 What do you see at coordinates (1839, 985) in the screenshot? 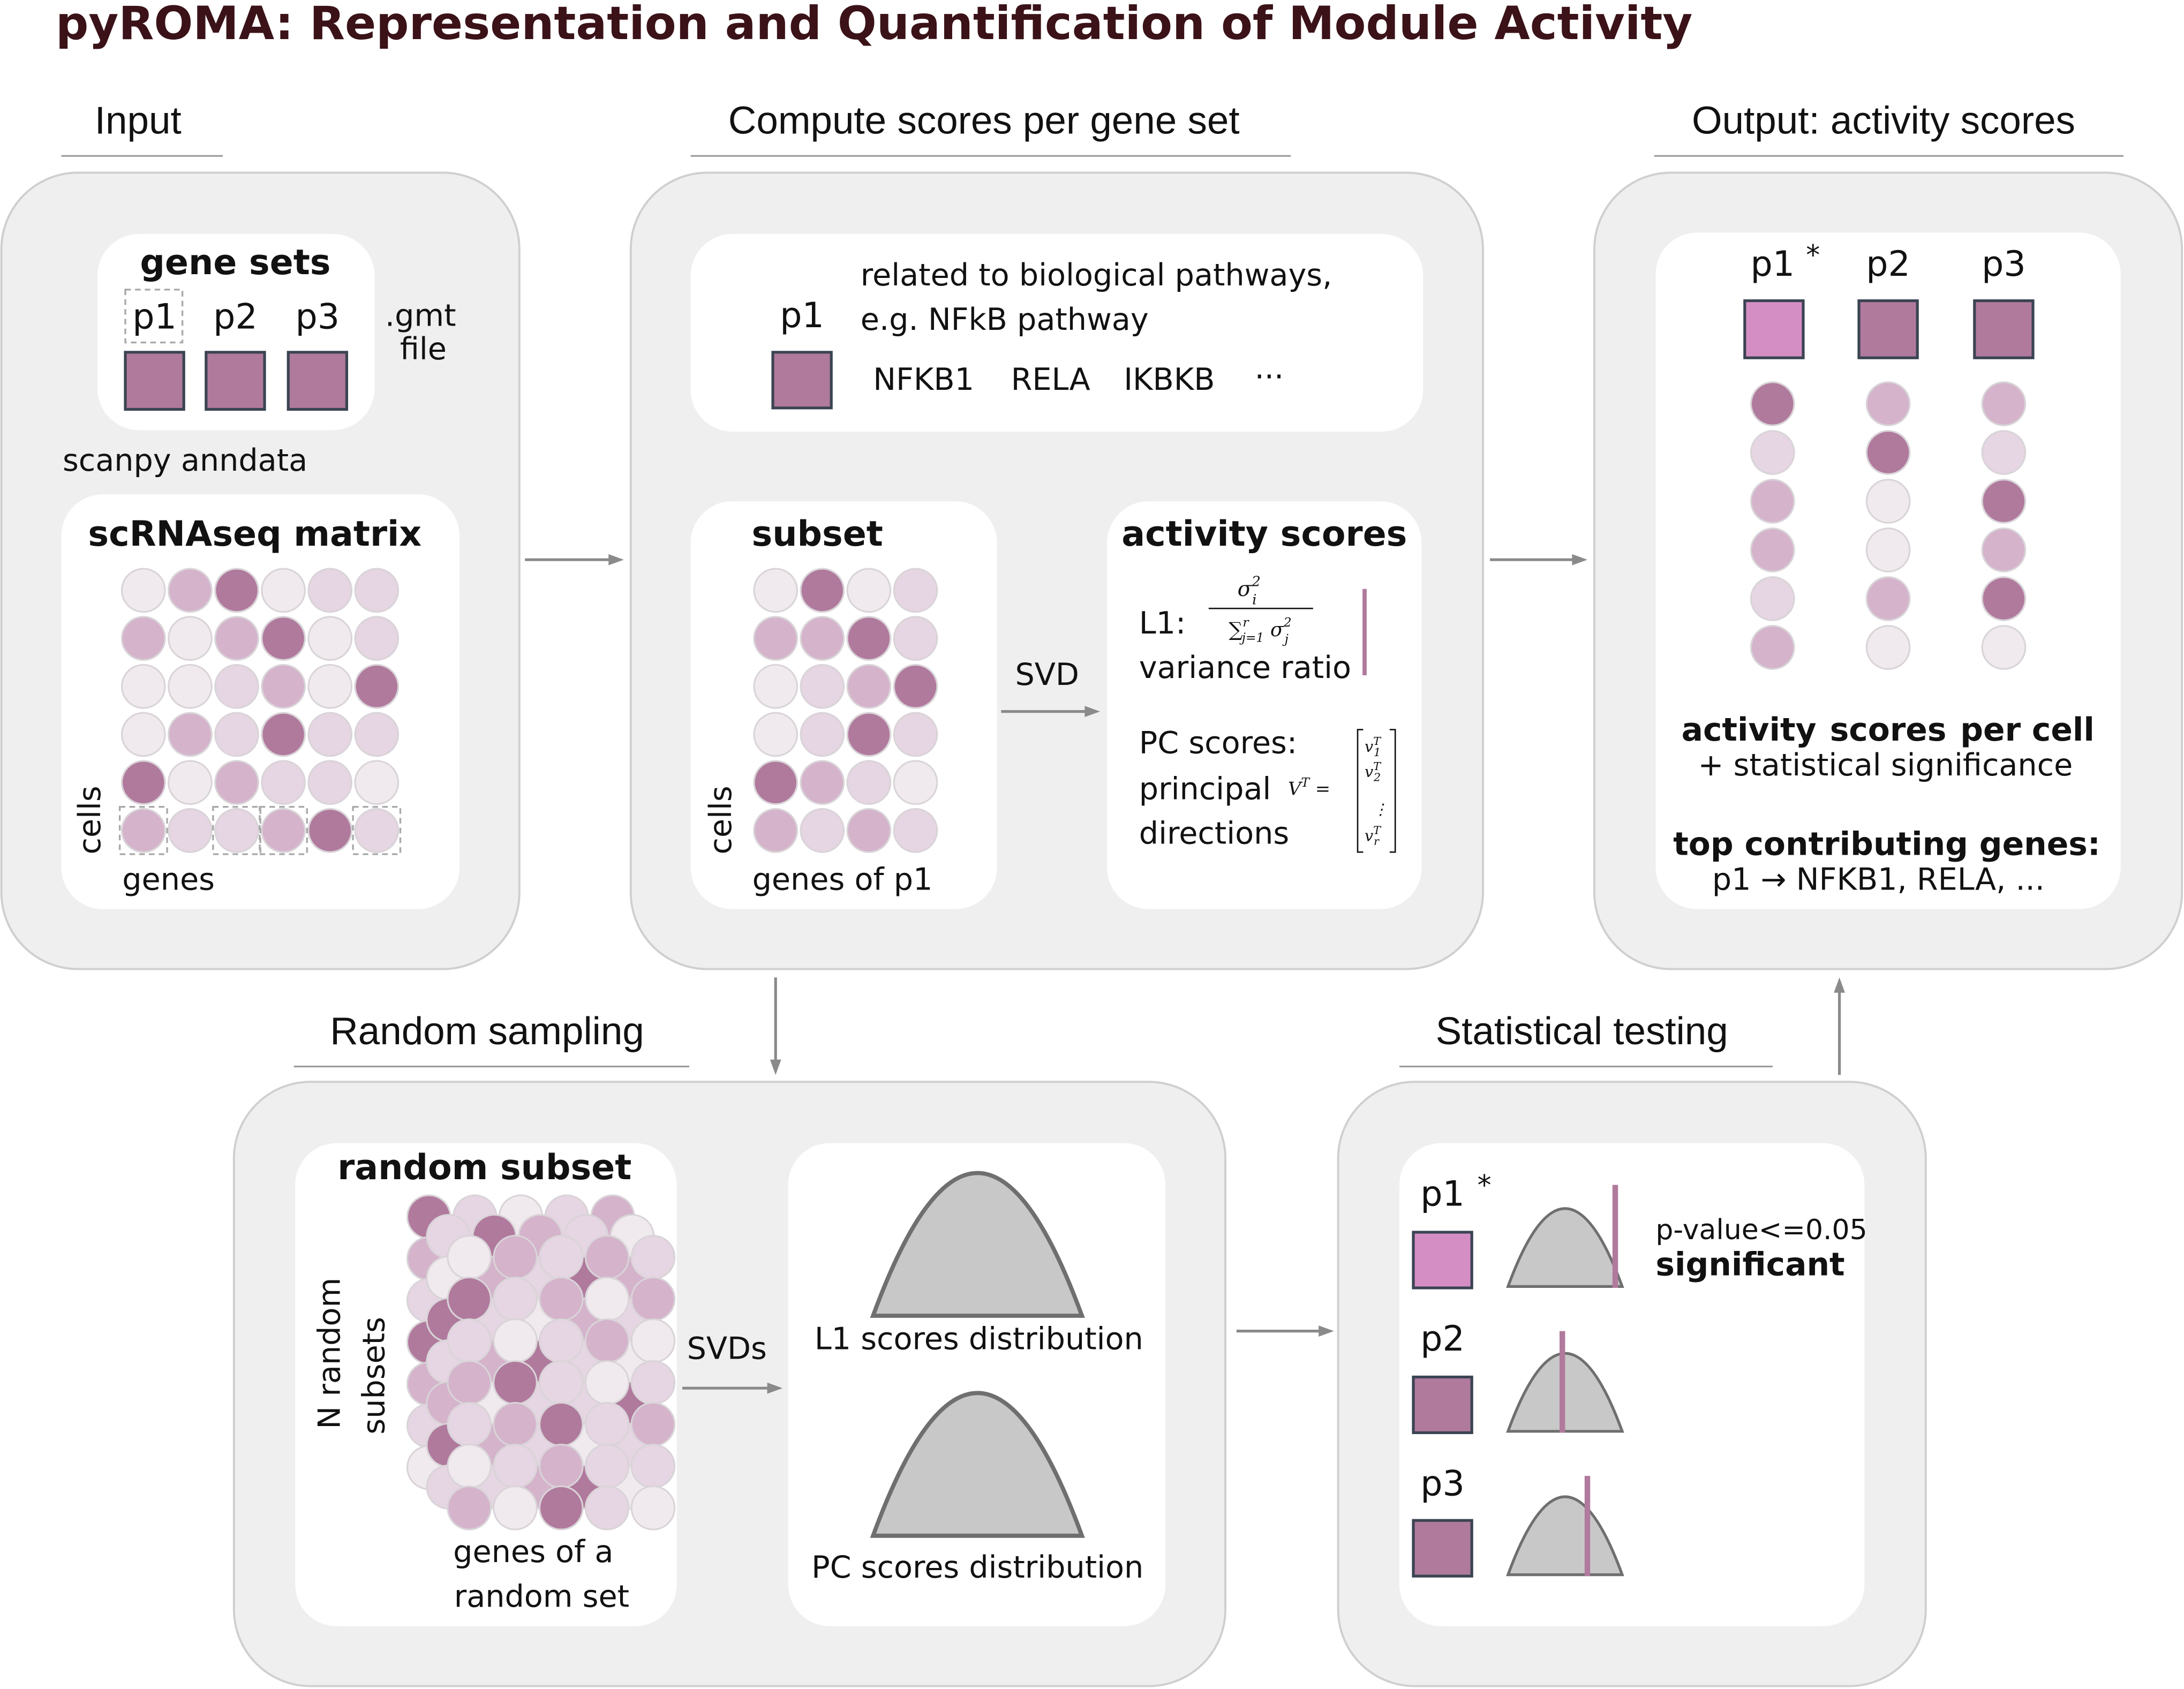
I see `arrow-stat-to-output-head` at bounding box center [1839, 985].